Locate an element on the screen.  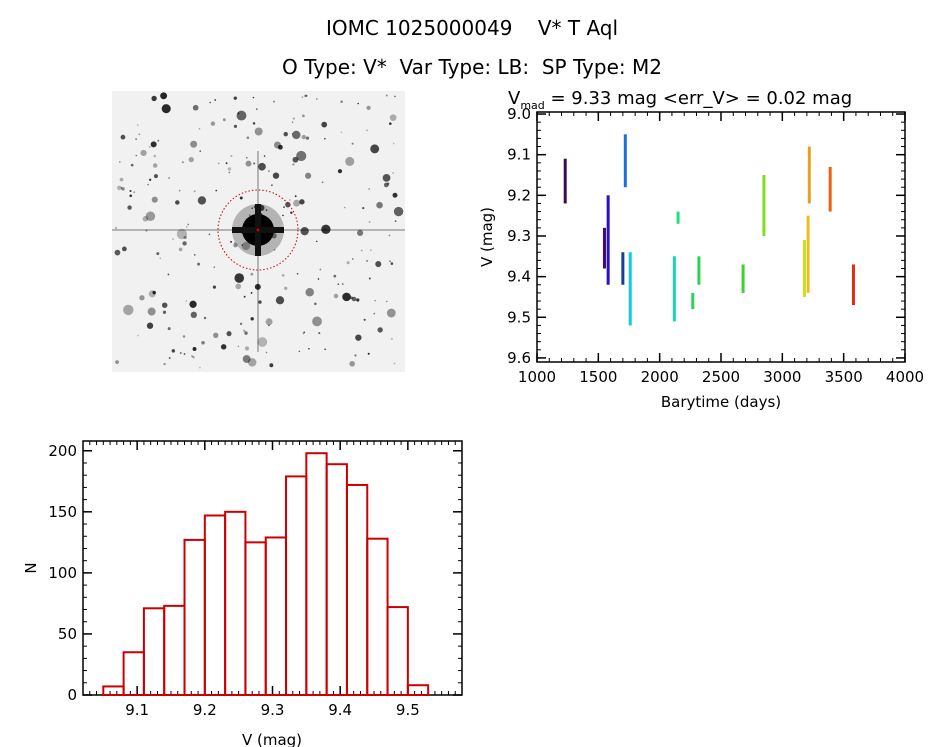
x-axis-label: Barytime (days) is located at coordinates (721, 402).